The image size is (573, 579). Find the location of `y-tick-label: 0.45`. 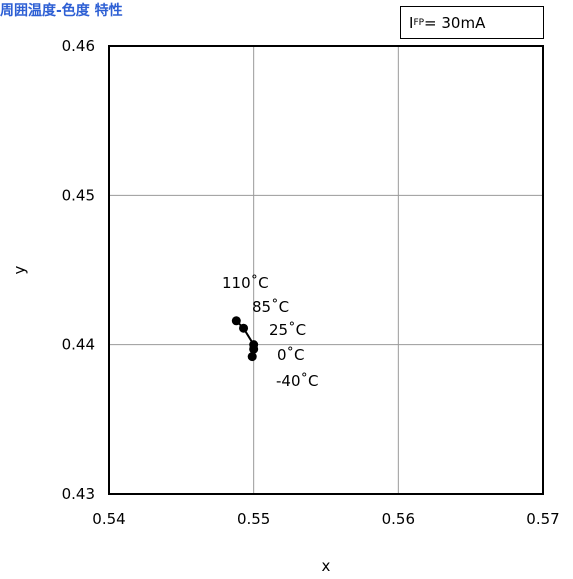

y-tick-label: 0.45 is located at coordinates (78, 195).